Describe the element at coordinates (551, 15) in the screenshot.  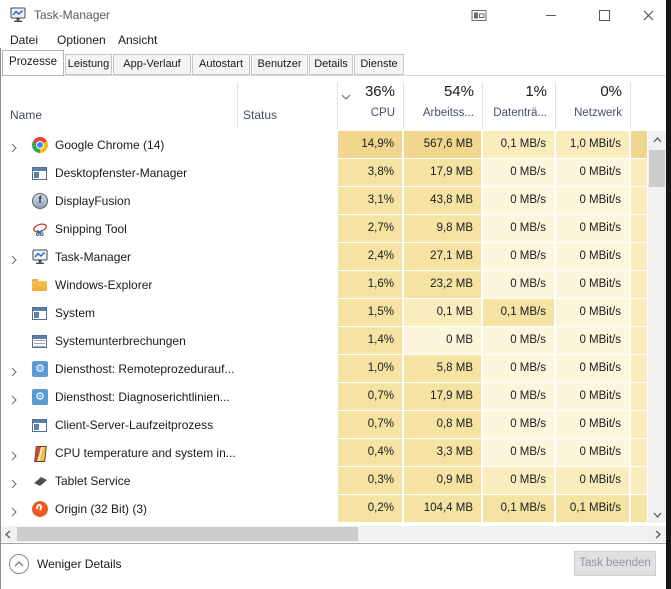
I see `minimize-button` at that location.